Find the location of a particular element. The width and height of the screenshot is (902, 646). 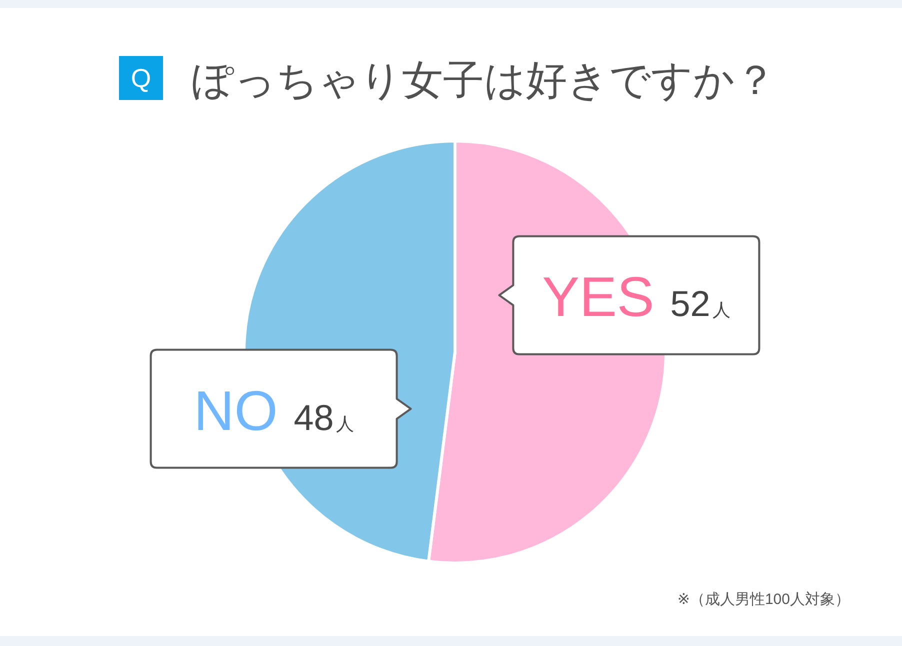

annotation: ※（成人男性100人対象） is located at coordinates (763, 599).